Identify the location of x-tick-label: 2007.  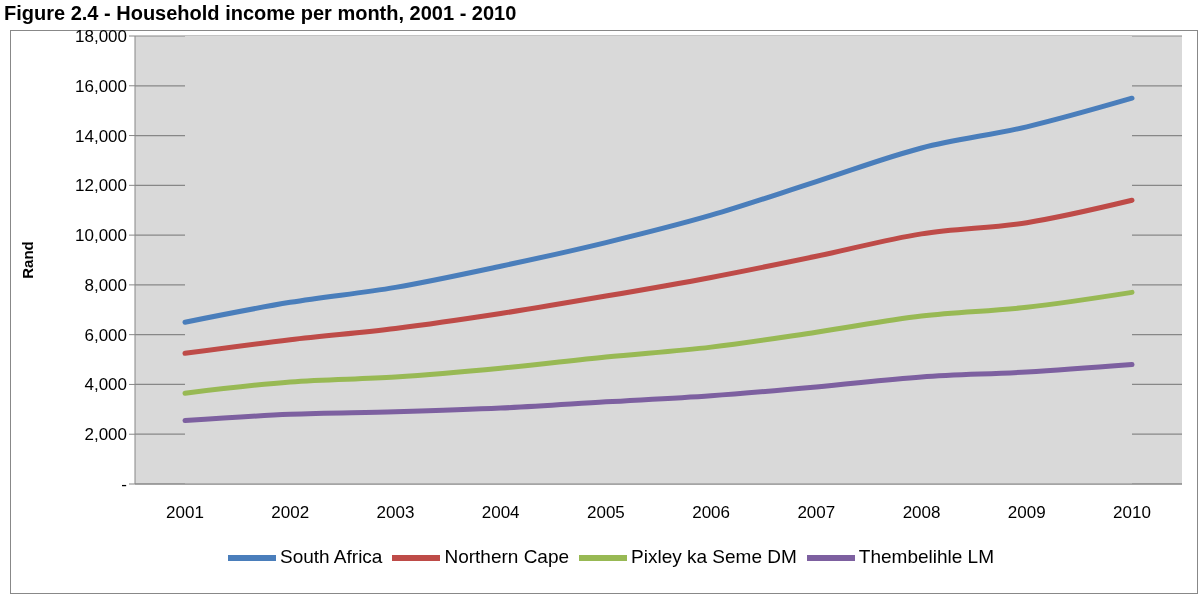
(816, 513).